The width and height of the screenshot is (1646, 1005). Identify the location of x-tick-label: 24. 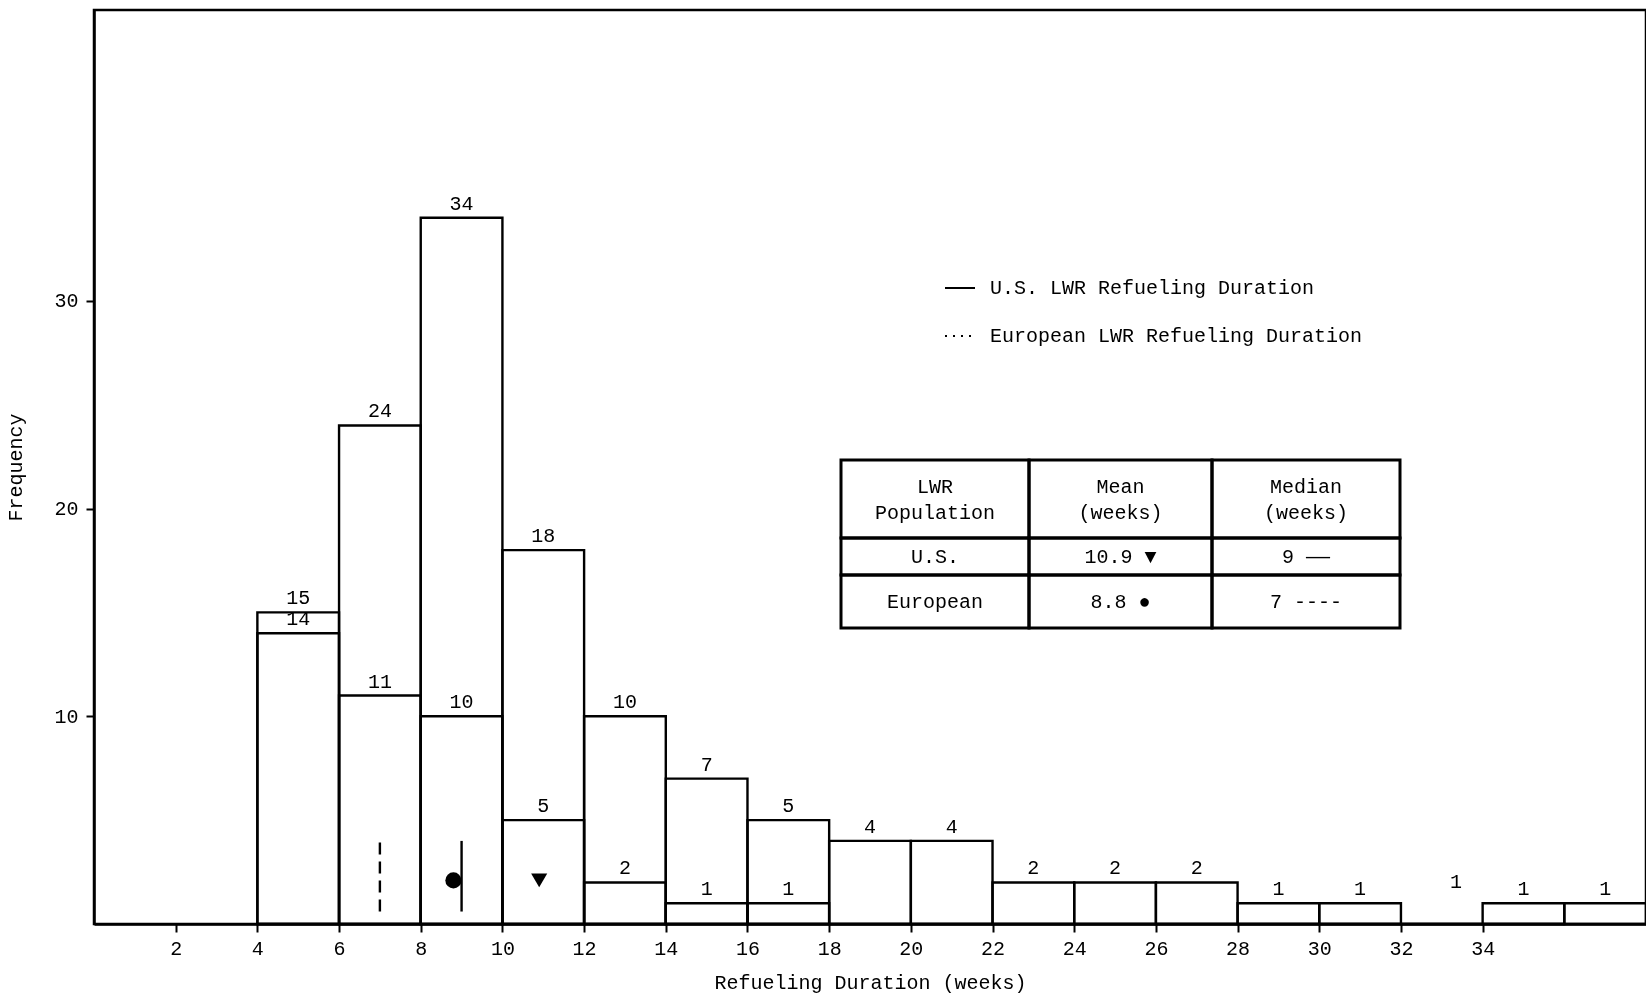
(1074, 949).